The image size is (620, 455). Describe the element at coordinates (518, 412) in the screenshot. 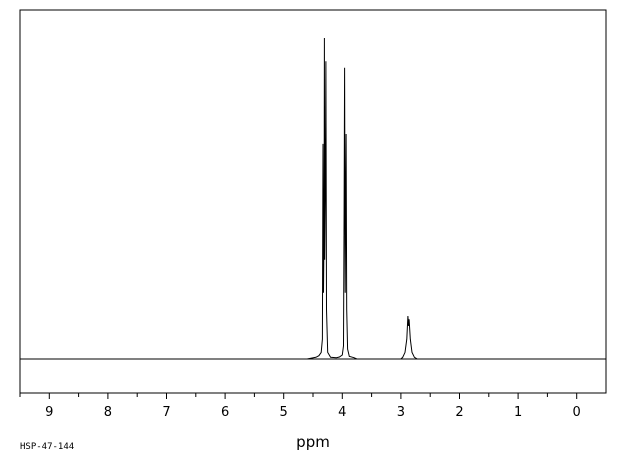

I see `x-tick-label: 1` at that location.